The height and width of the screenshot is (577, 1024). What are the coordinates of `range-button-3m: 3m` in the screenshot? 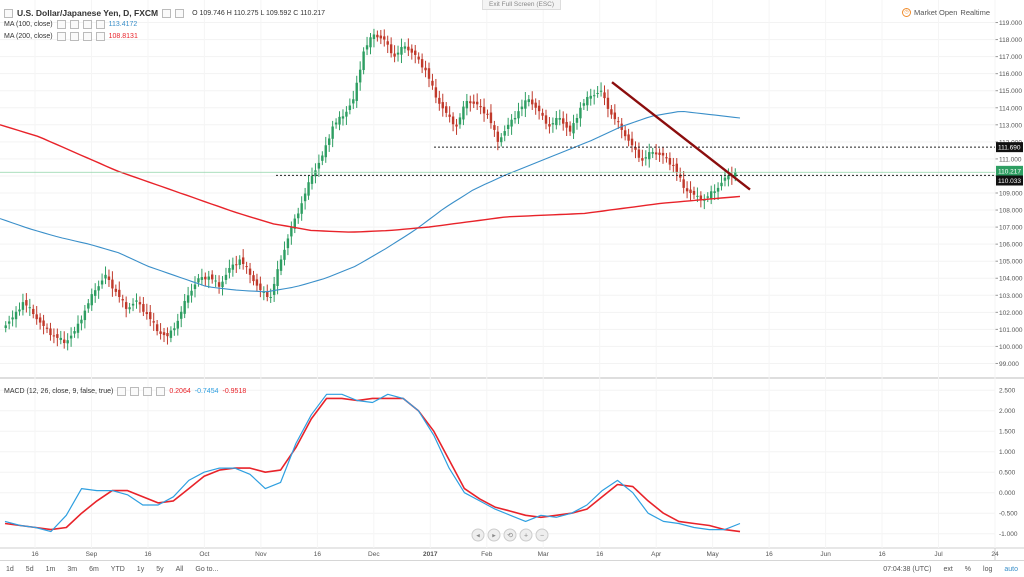 It's located at (72, 569).